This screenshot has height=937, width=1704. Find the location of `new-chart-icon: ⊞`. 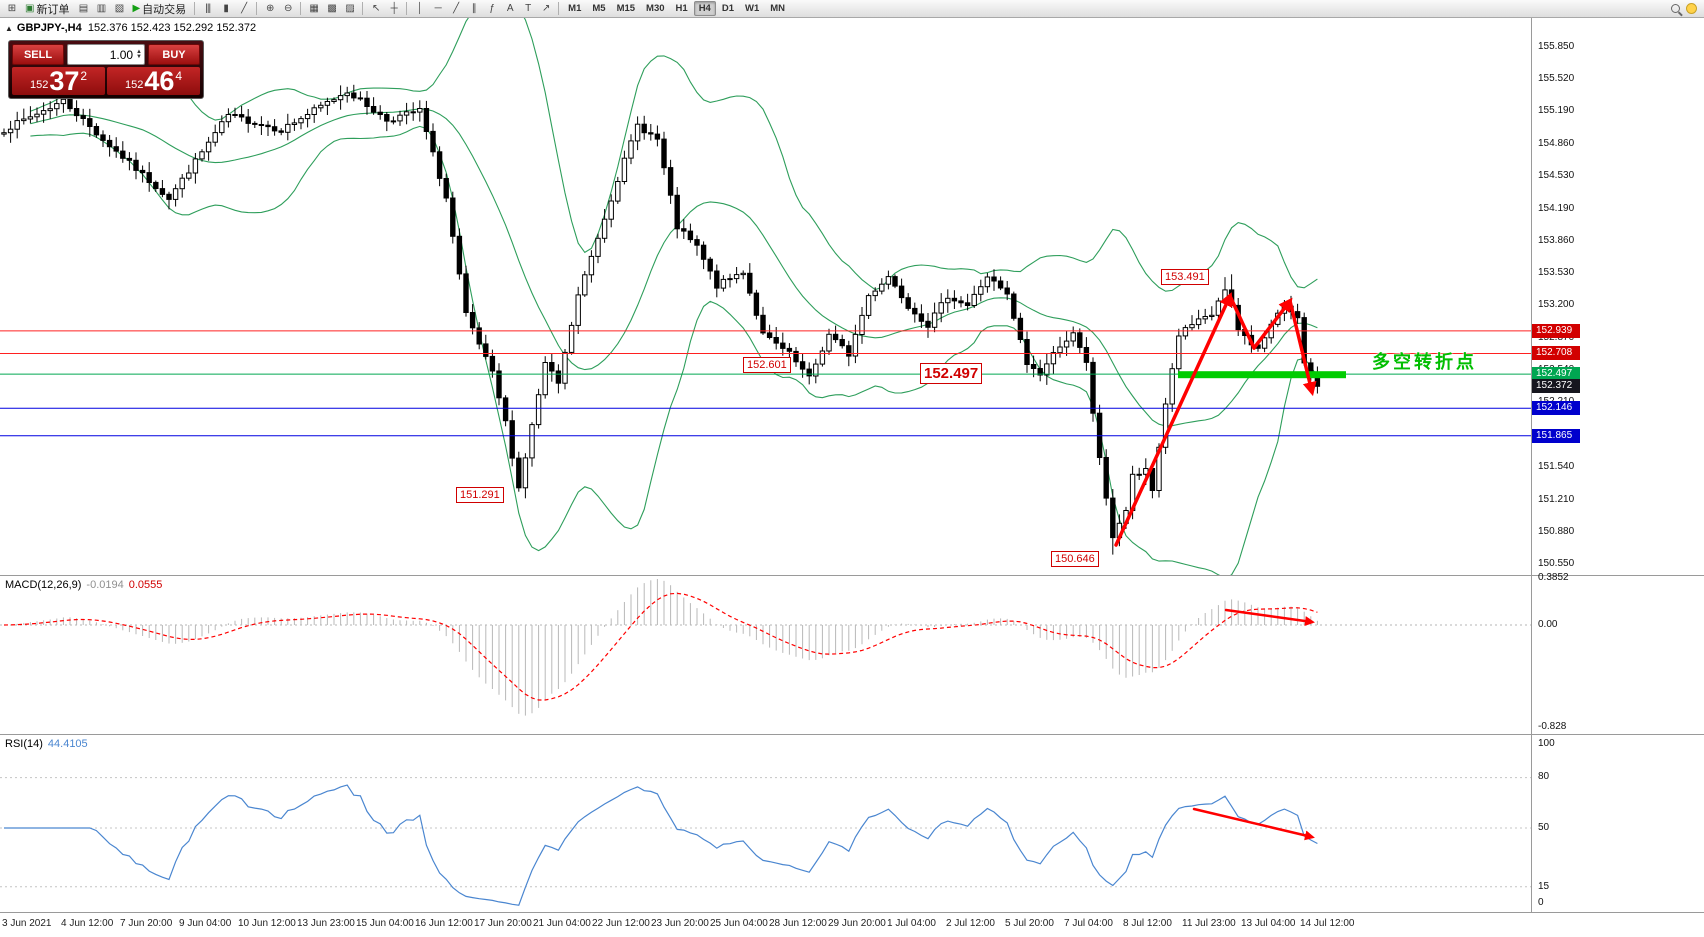

new-chart-icon: ⊞ is located at coordinates (11, 8).